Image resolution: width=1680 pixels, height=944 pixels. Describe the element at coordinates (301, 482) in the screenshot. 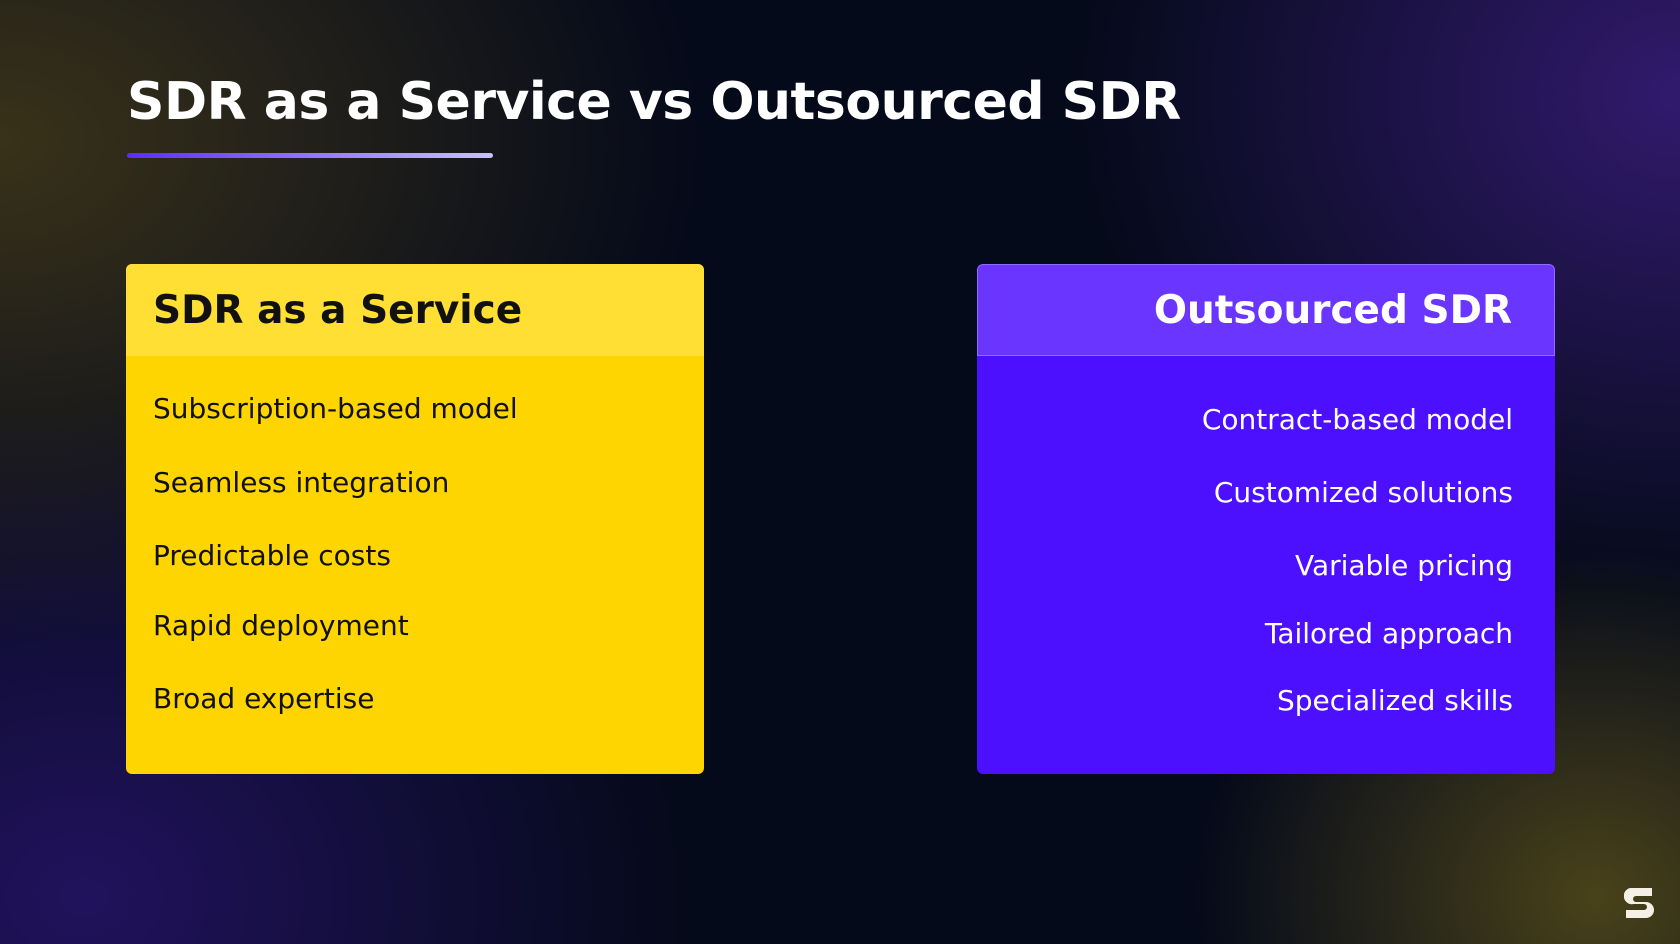

I see `card-item: Seamless integration` at that location.